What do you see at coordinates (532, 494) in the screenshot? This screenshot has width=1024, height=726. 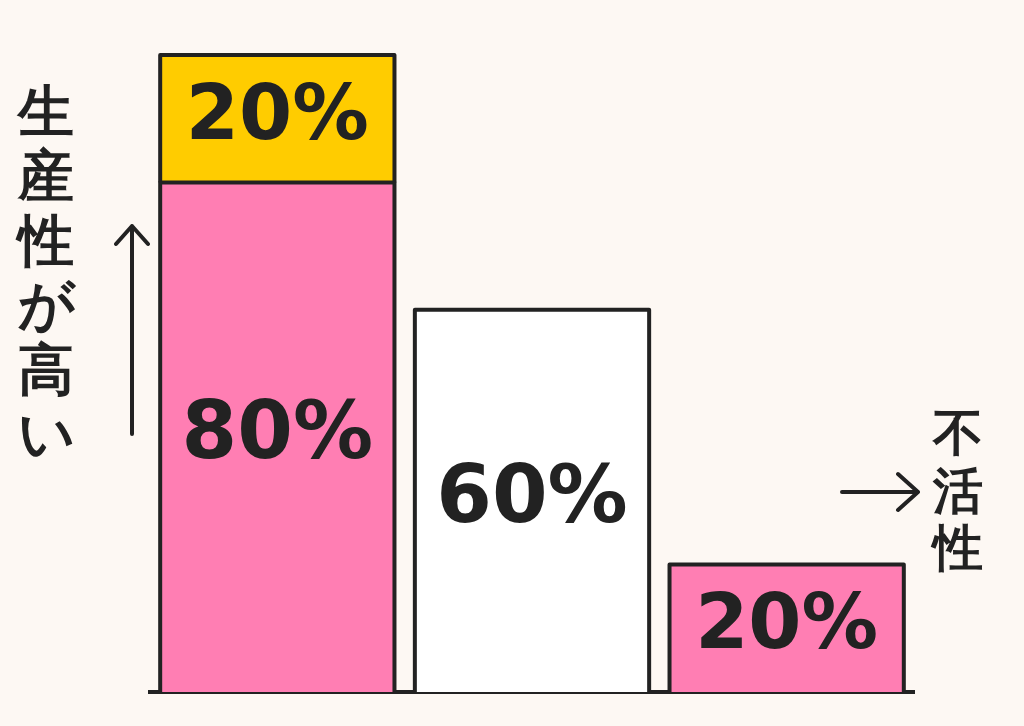 I see `data-label: 60%` at bounding box center [532, 494].